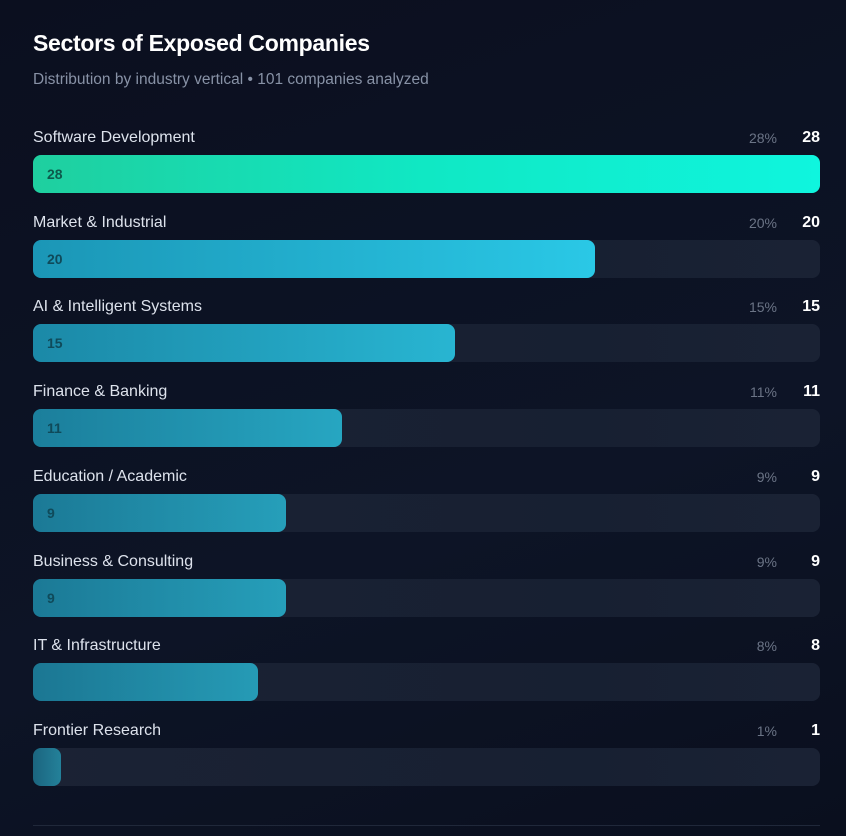  What do you see at coordinates (762, 307) in the screenshot?
I see `percent-label: 15%` at bounding box center [762, 307].